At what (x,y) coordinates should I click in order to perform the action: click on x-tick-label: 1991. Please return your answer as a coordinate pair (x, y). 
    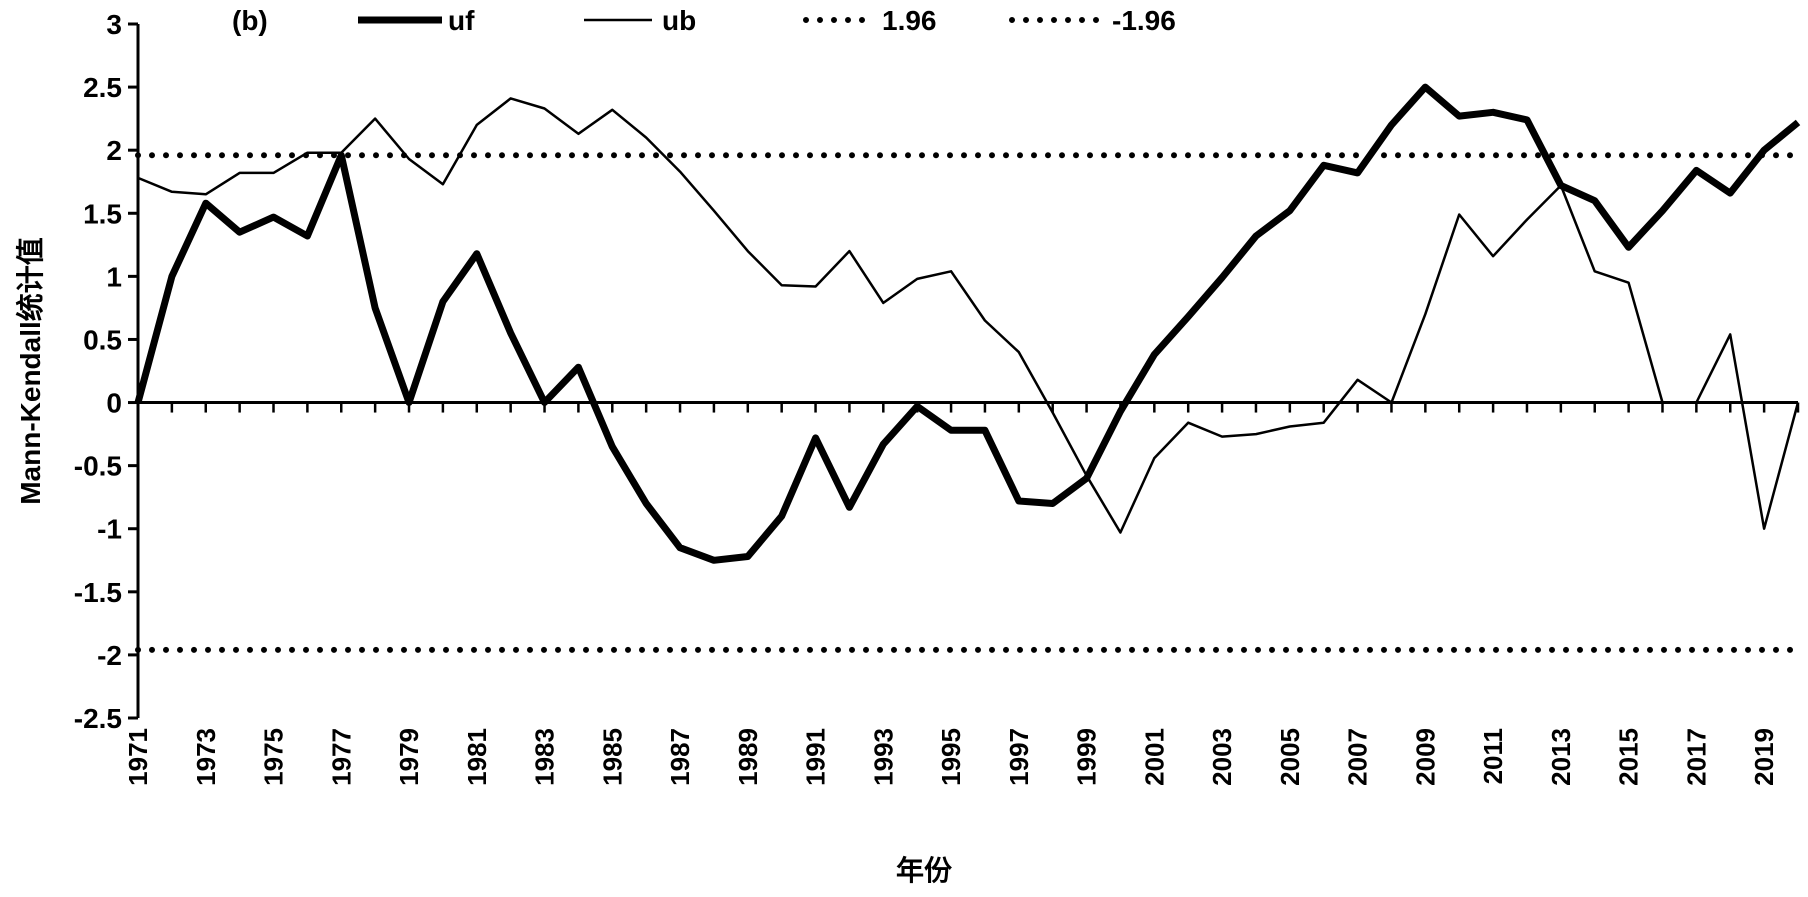
    Looking at the image, I should click on (816, 757).